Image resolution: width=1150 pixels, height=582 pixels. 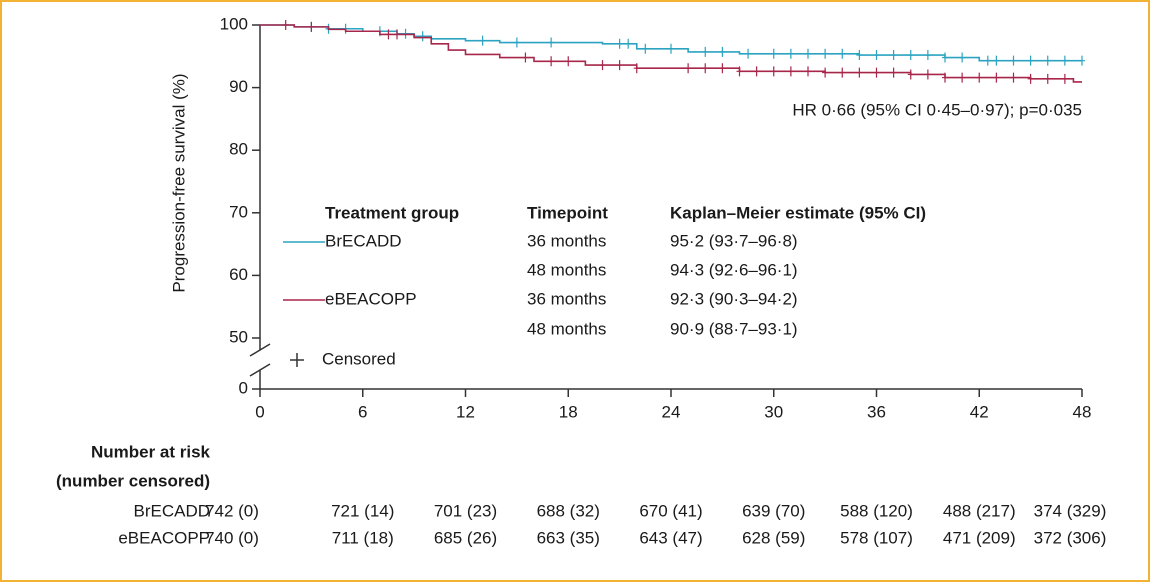 I want to click on x-tick-label: 12, so click(x=465, y=411).